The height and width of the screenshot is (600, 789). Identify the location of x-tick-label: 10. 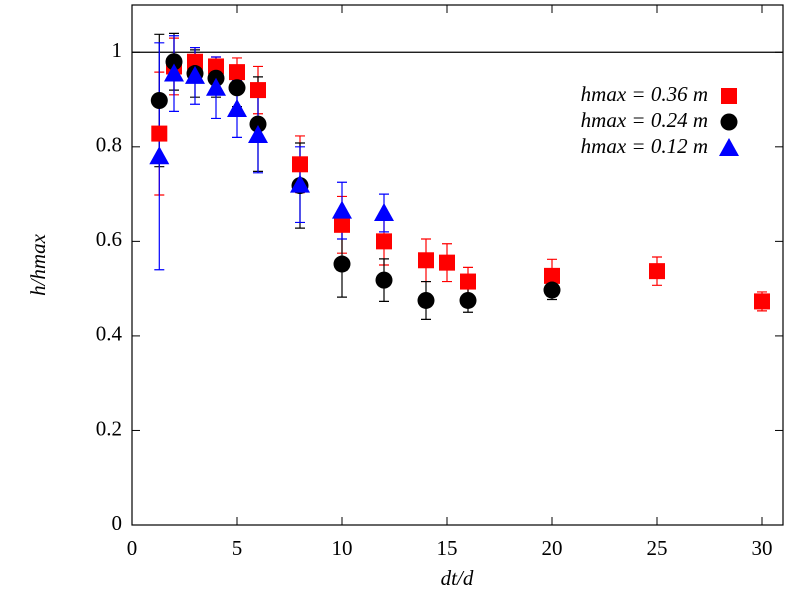
(342, 548).